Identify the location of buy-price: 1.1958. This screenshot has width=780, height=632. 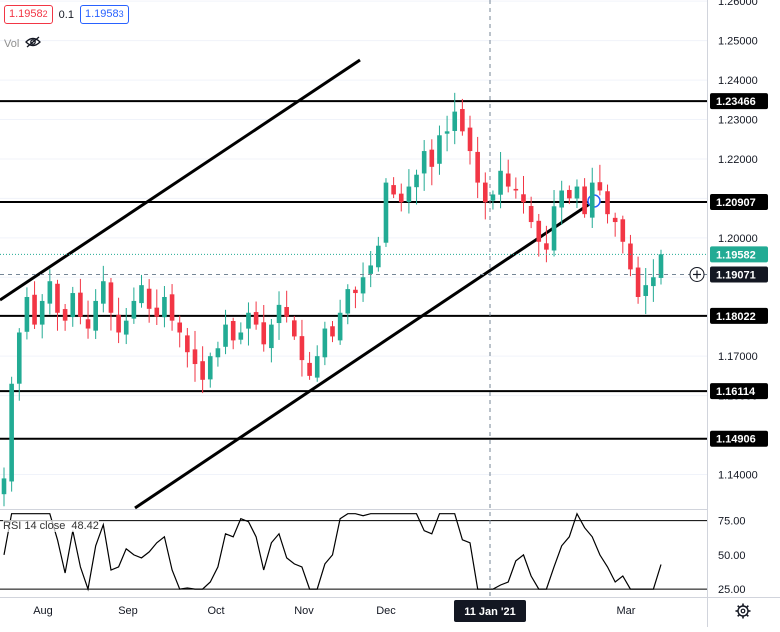
(101, 14).